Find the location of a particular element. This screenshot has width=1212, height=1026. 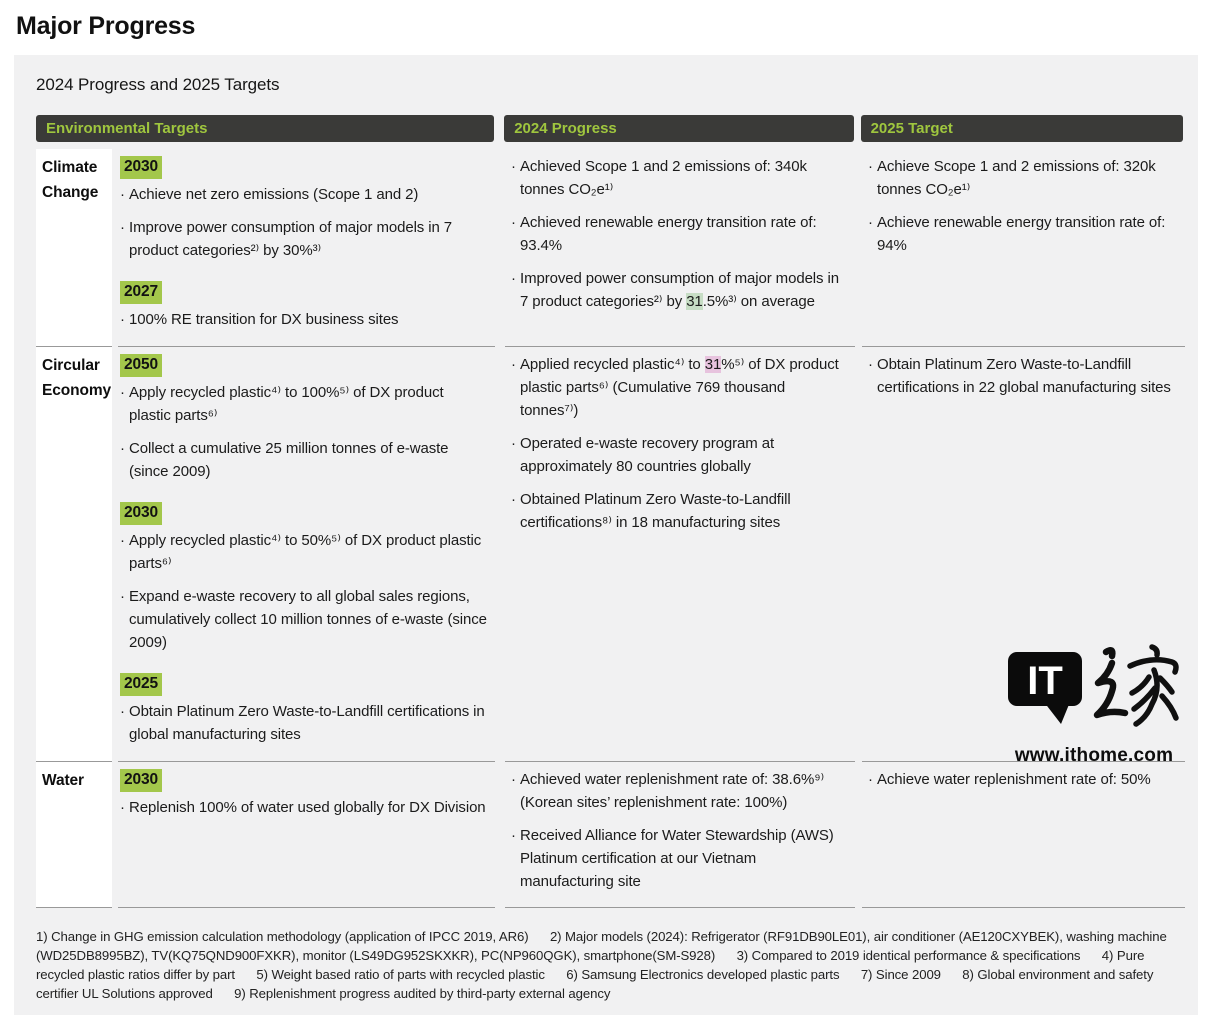

logo-it-text: IT is located at coordinates (1045, 681).